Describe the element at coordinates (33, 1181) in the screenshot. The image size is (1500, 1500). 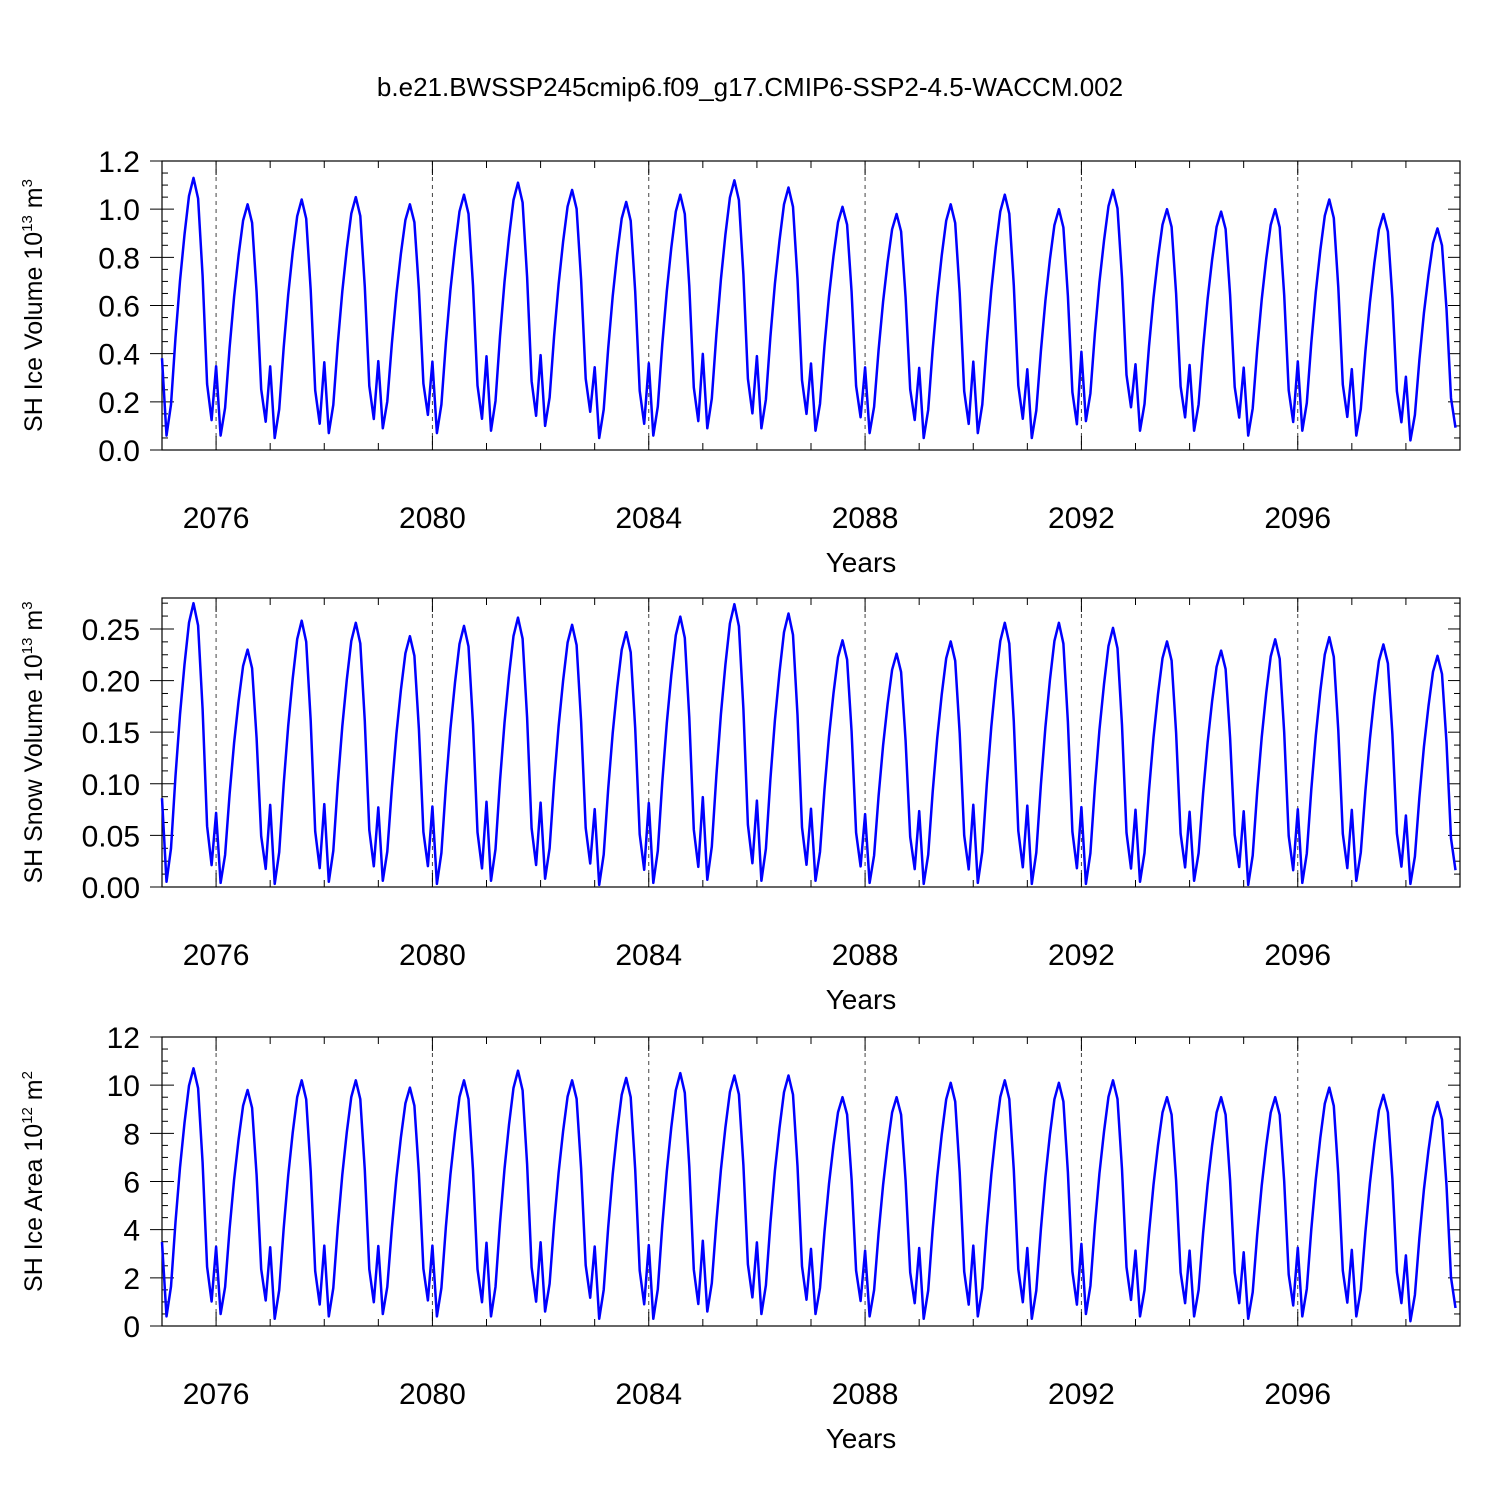
I see `y-axis-label: SH Ice Area 1012 m2` at that location.